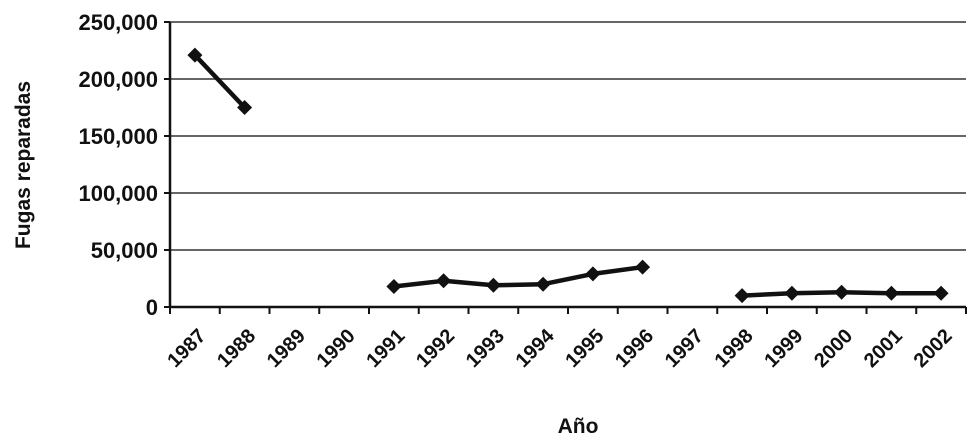 The height and width of the screenshot is (441, 971). I want to click on data-point-2001, so click(891, 293).